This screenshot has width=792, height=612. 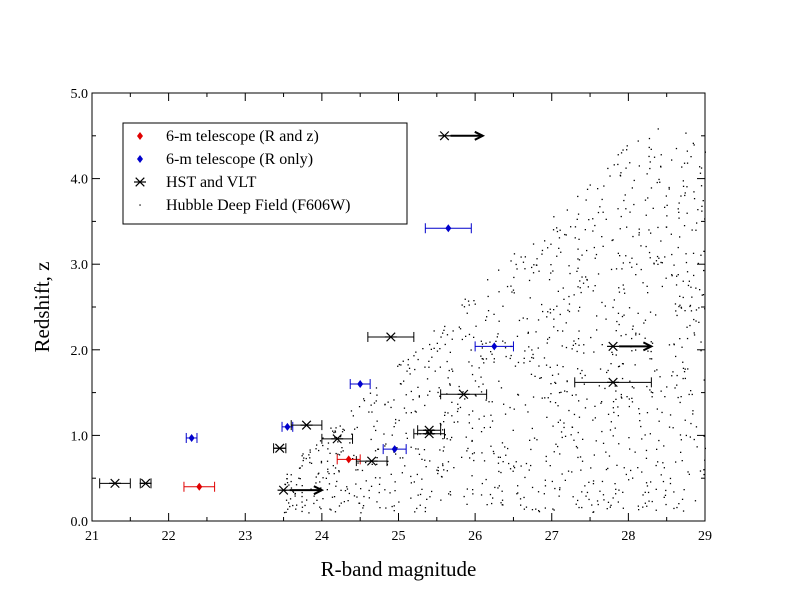 I want to click on legend-label: 6-m telescope (R and z), so click(x=242, y=136).